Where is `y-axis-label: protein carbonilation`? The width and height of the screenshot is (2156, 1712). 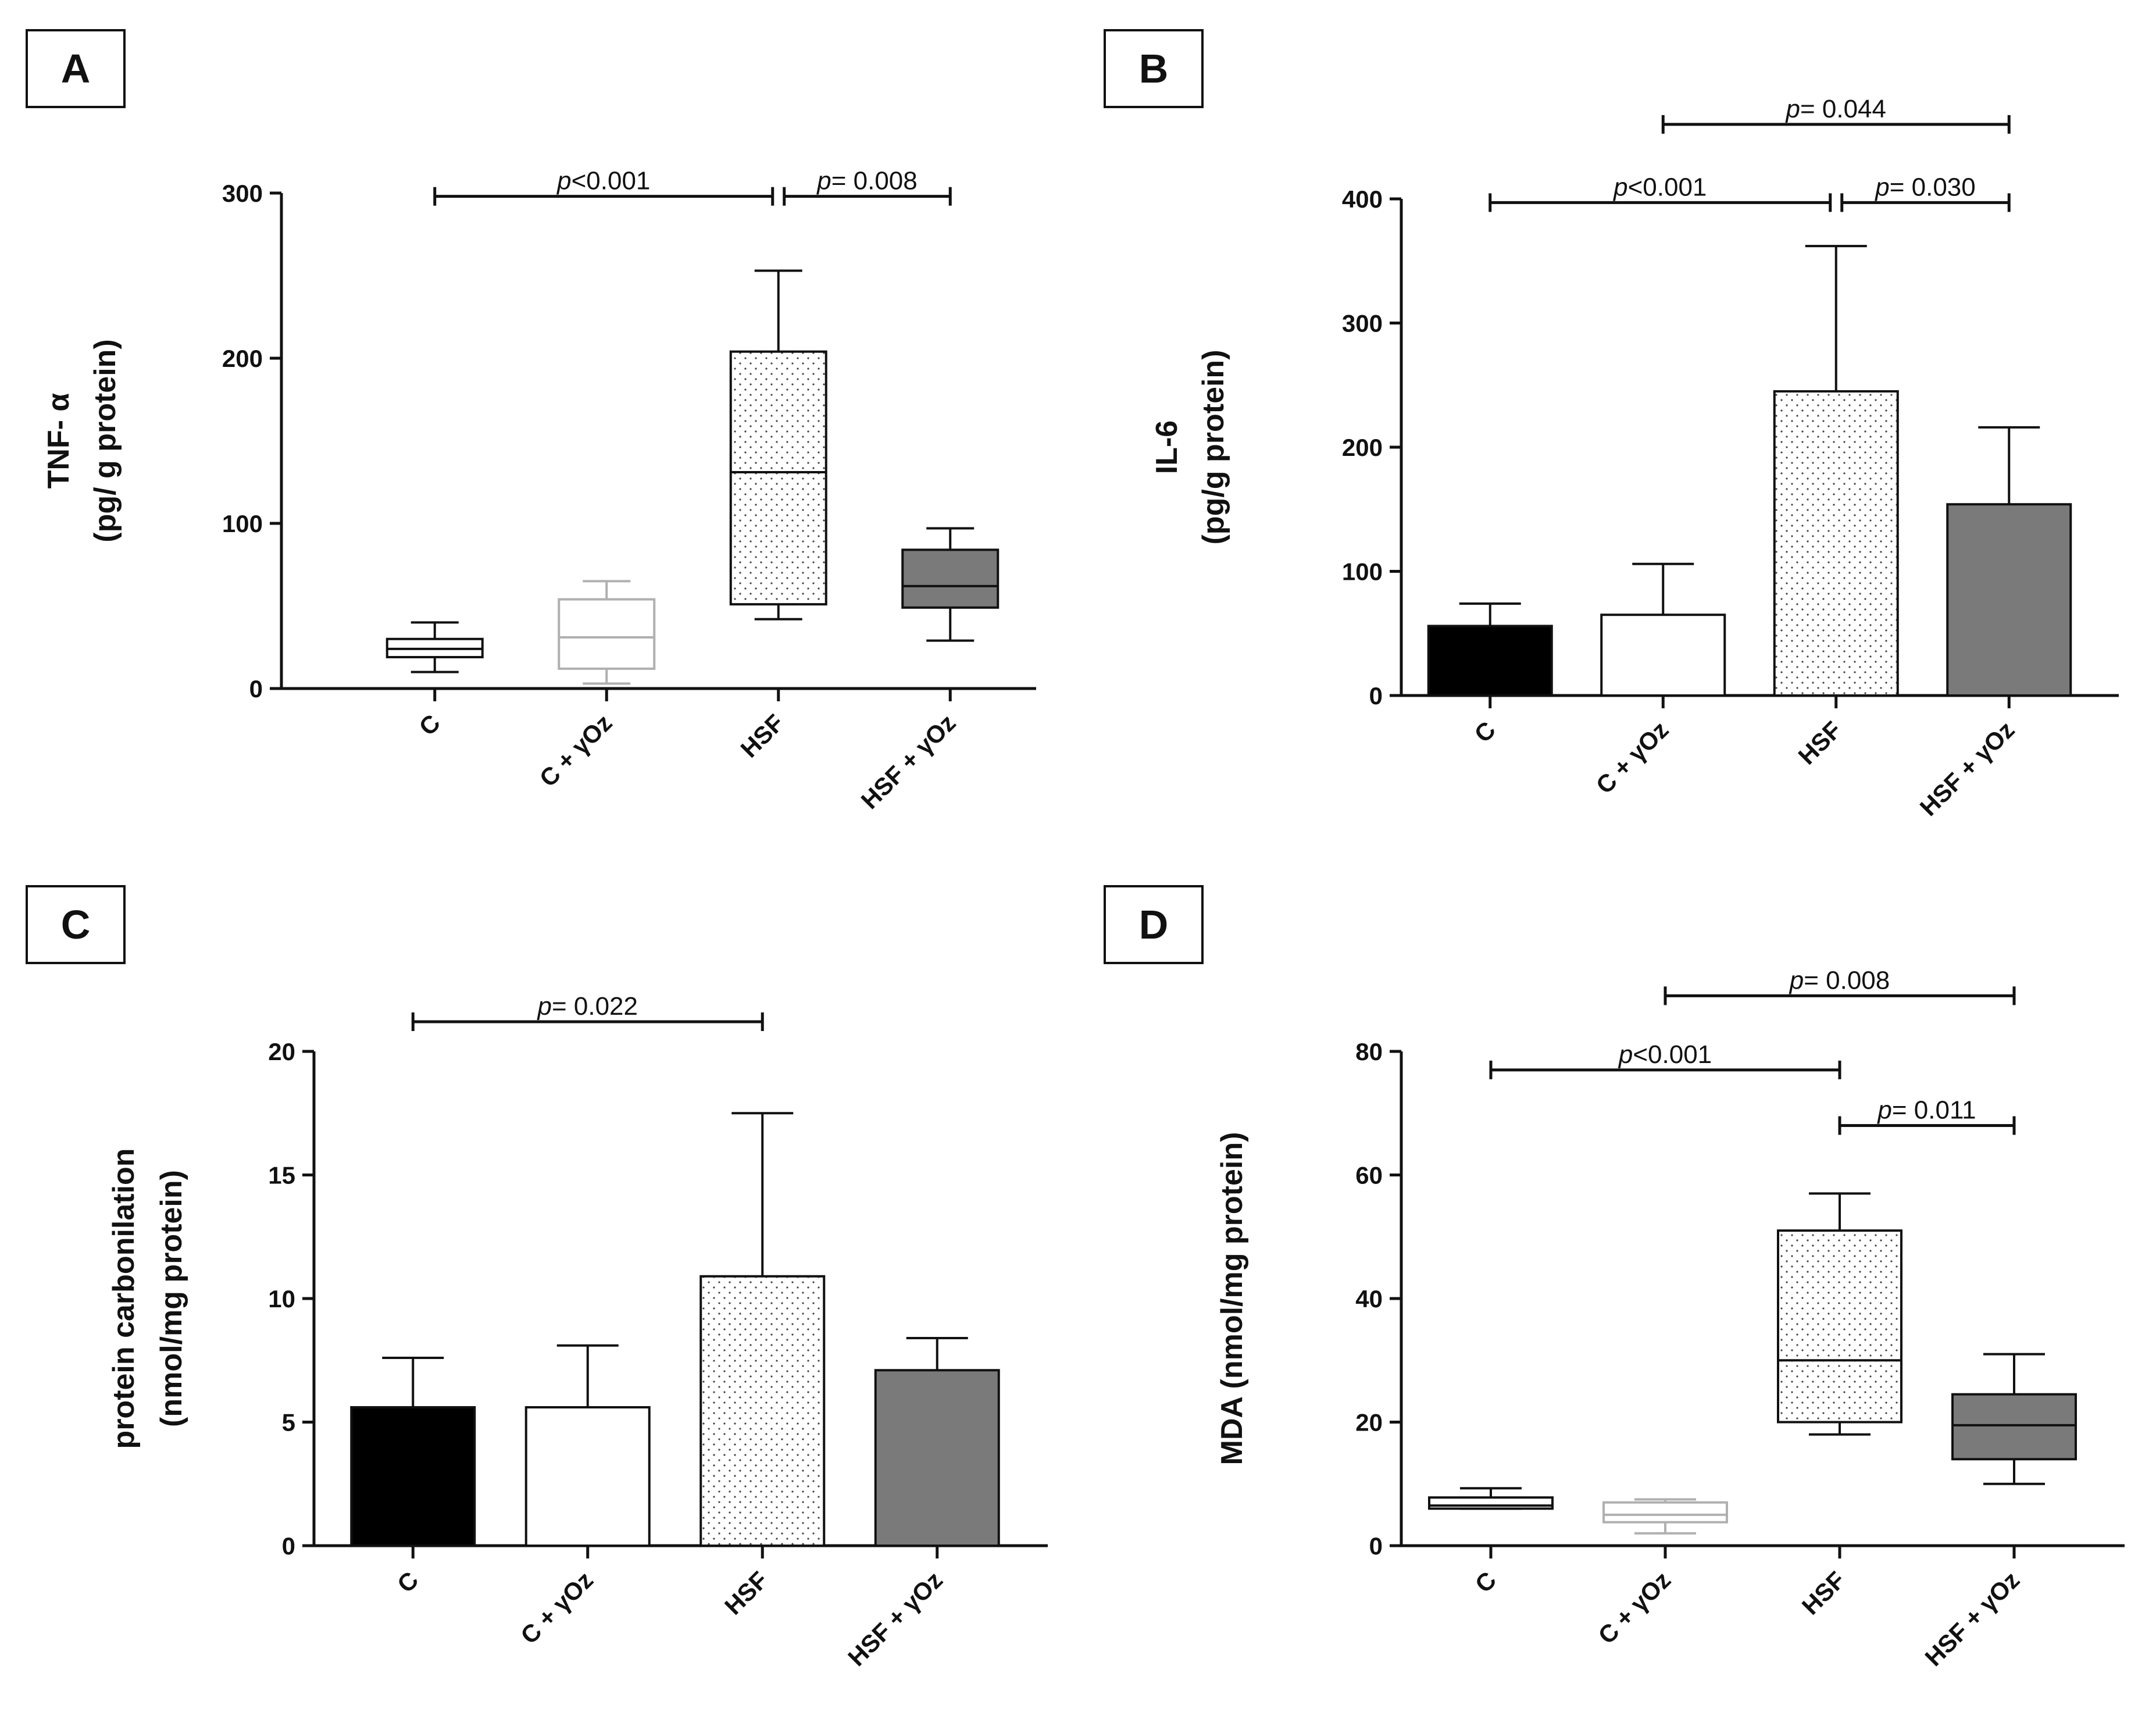
y-axis-label: protein carbonilation is located at coordinates (124, 1299).